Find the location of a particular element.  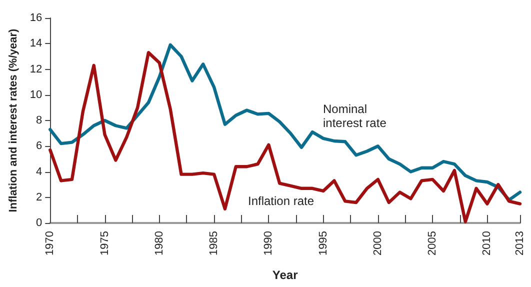

y-axis-title: Inflation and interest rates (%/year) is located at coordinates (14, 120).